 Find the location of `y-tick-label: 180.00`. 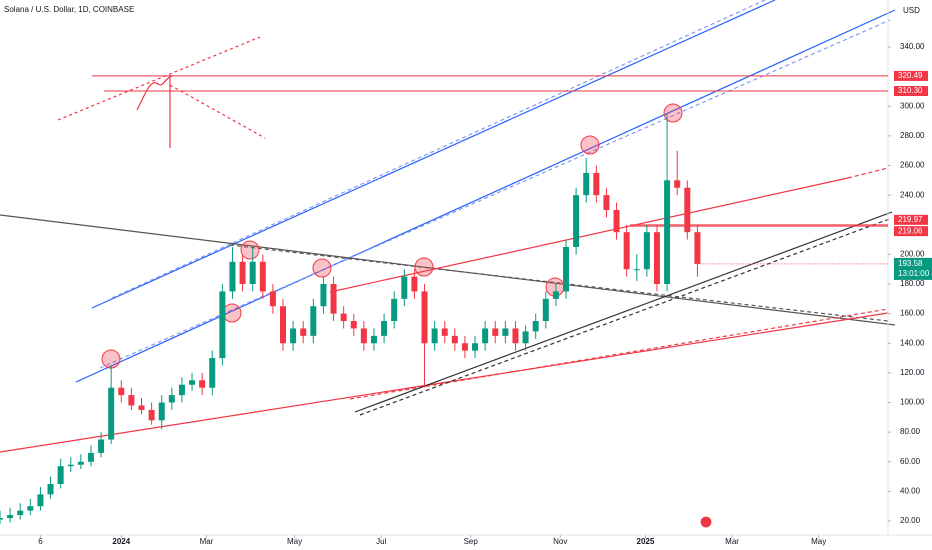

y-tick-label: 180.00 is located at coordinates (912, 283).